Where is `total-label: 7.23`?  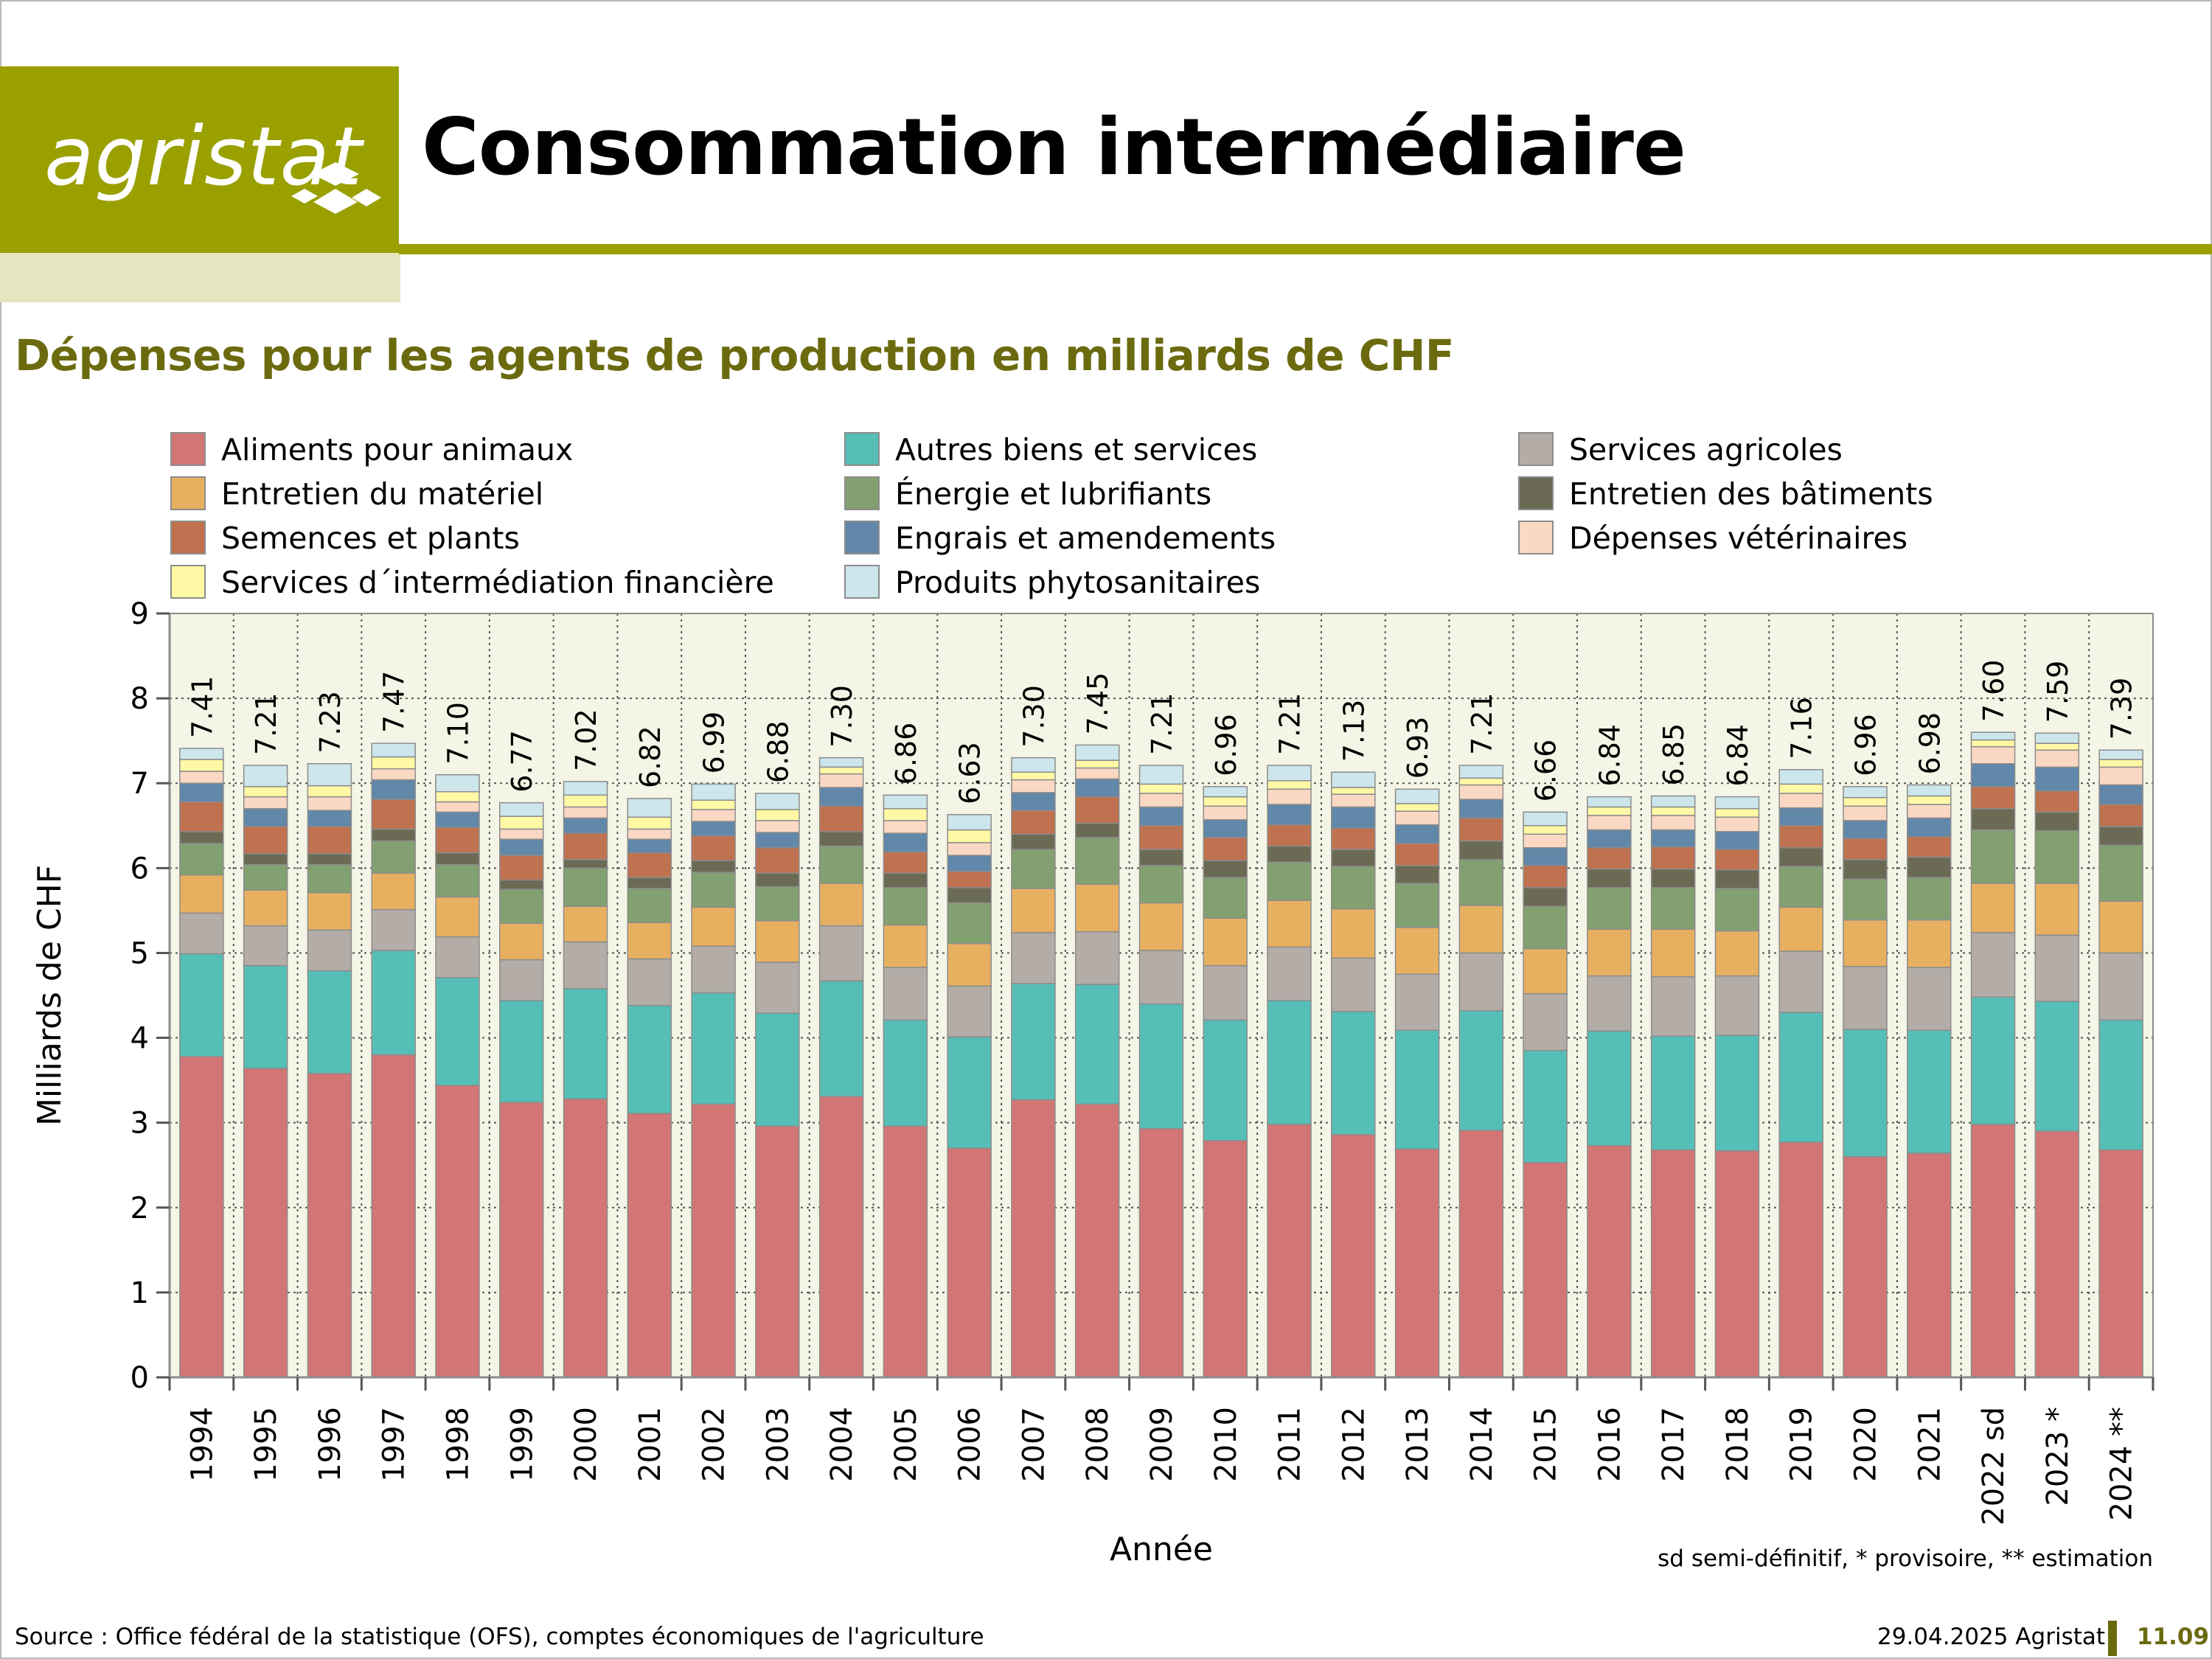 total-label: 7.23 is located at coordinates (330, 722).